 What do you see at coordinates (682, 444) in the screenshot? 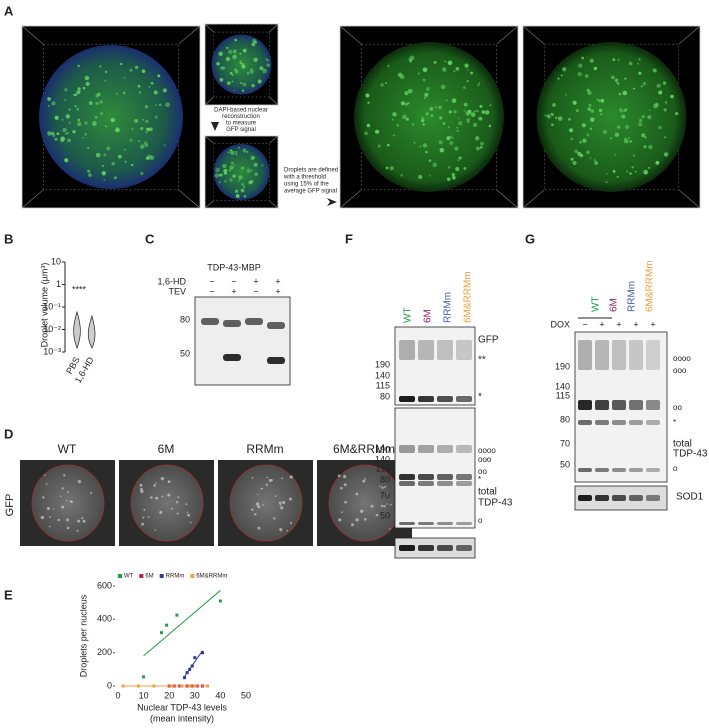
I see `annotation: total` at bounding box center [682, 444].